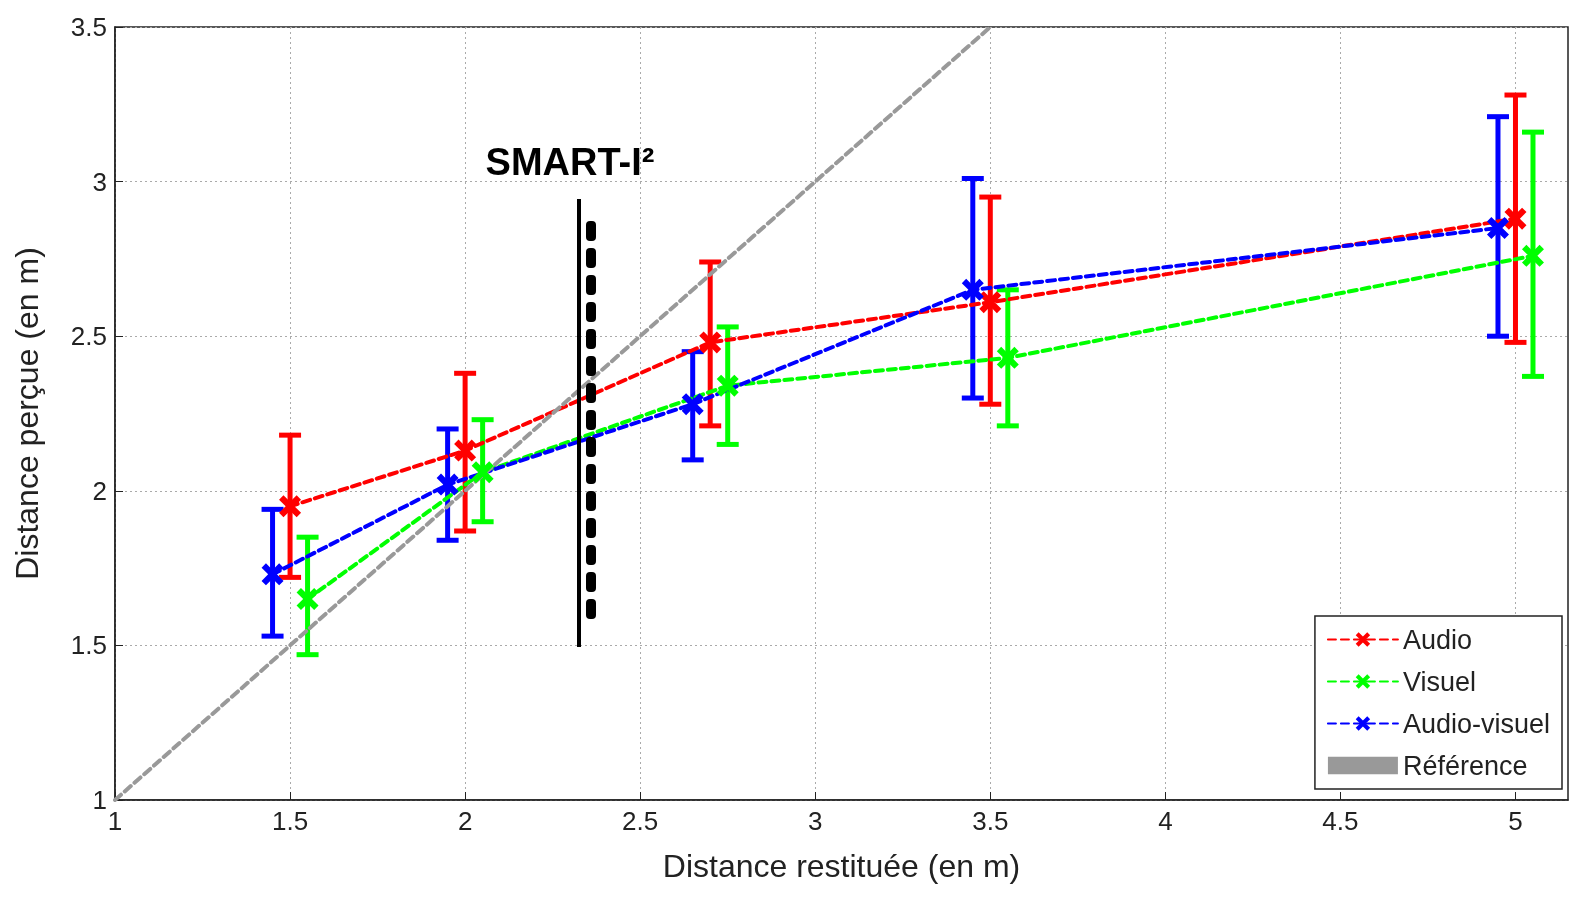 The width and height of the screenshot is (1584, 897). I want to click on y-tick-label: 3.5, so click(88, 27).